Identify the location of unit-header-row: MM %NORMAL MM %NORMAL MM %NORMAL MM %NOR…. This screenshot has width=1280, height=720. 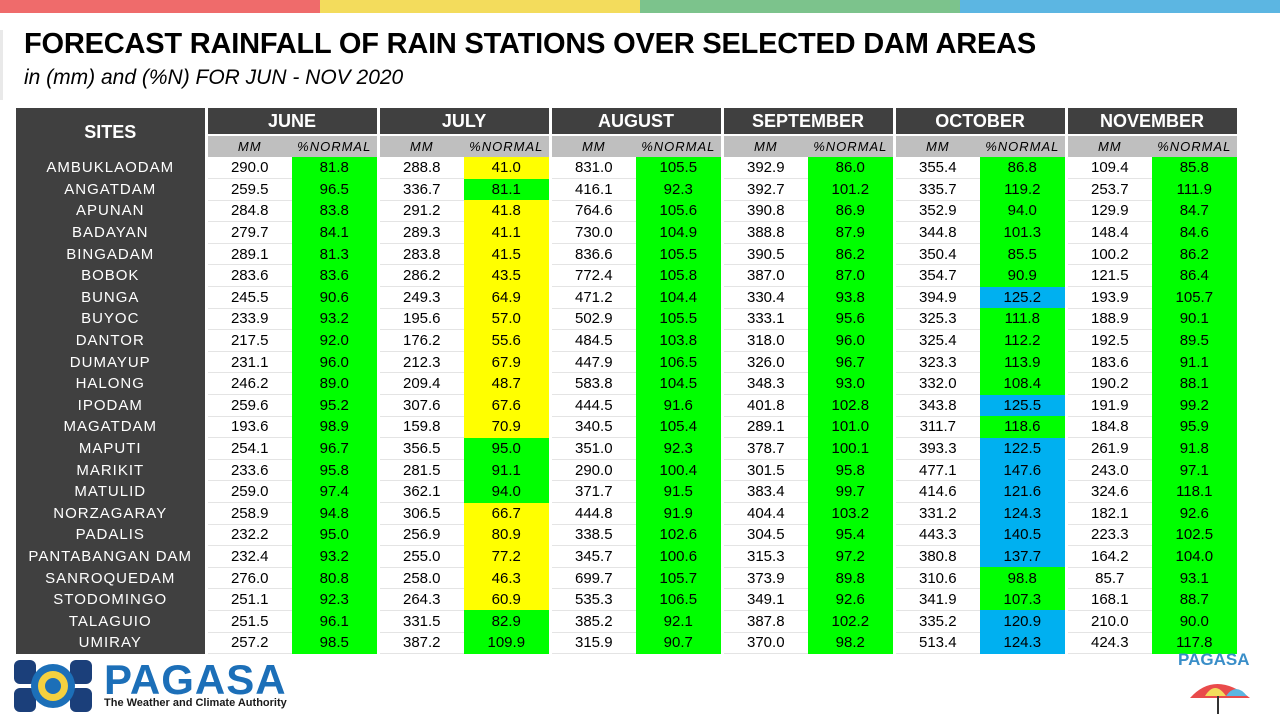
(628, 146).